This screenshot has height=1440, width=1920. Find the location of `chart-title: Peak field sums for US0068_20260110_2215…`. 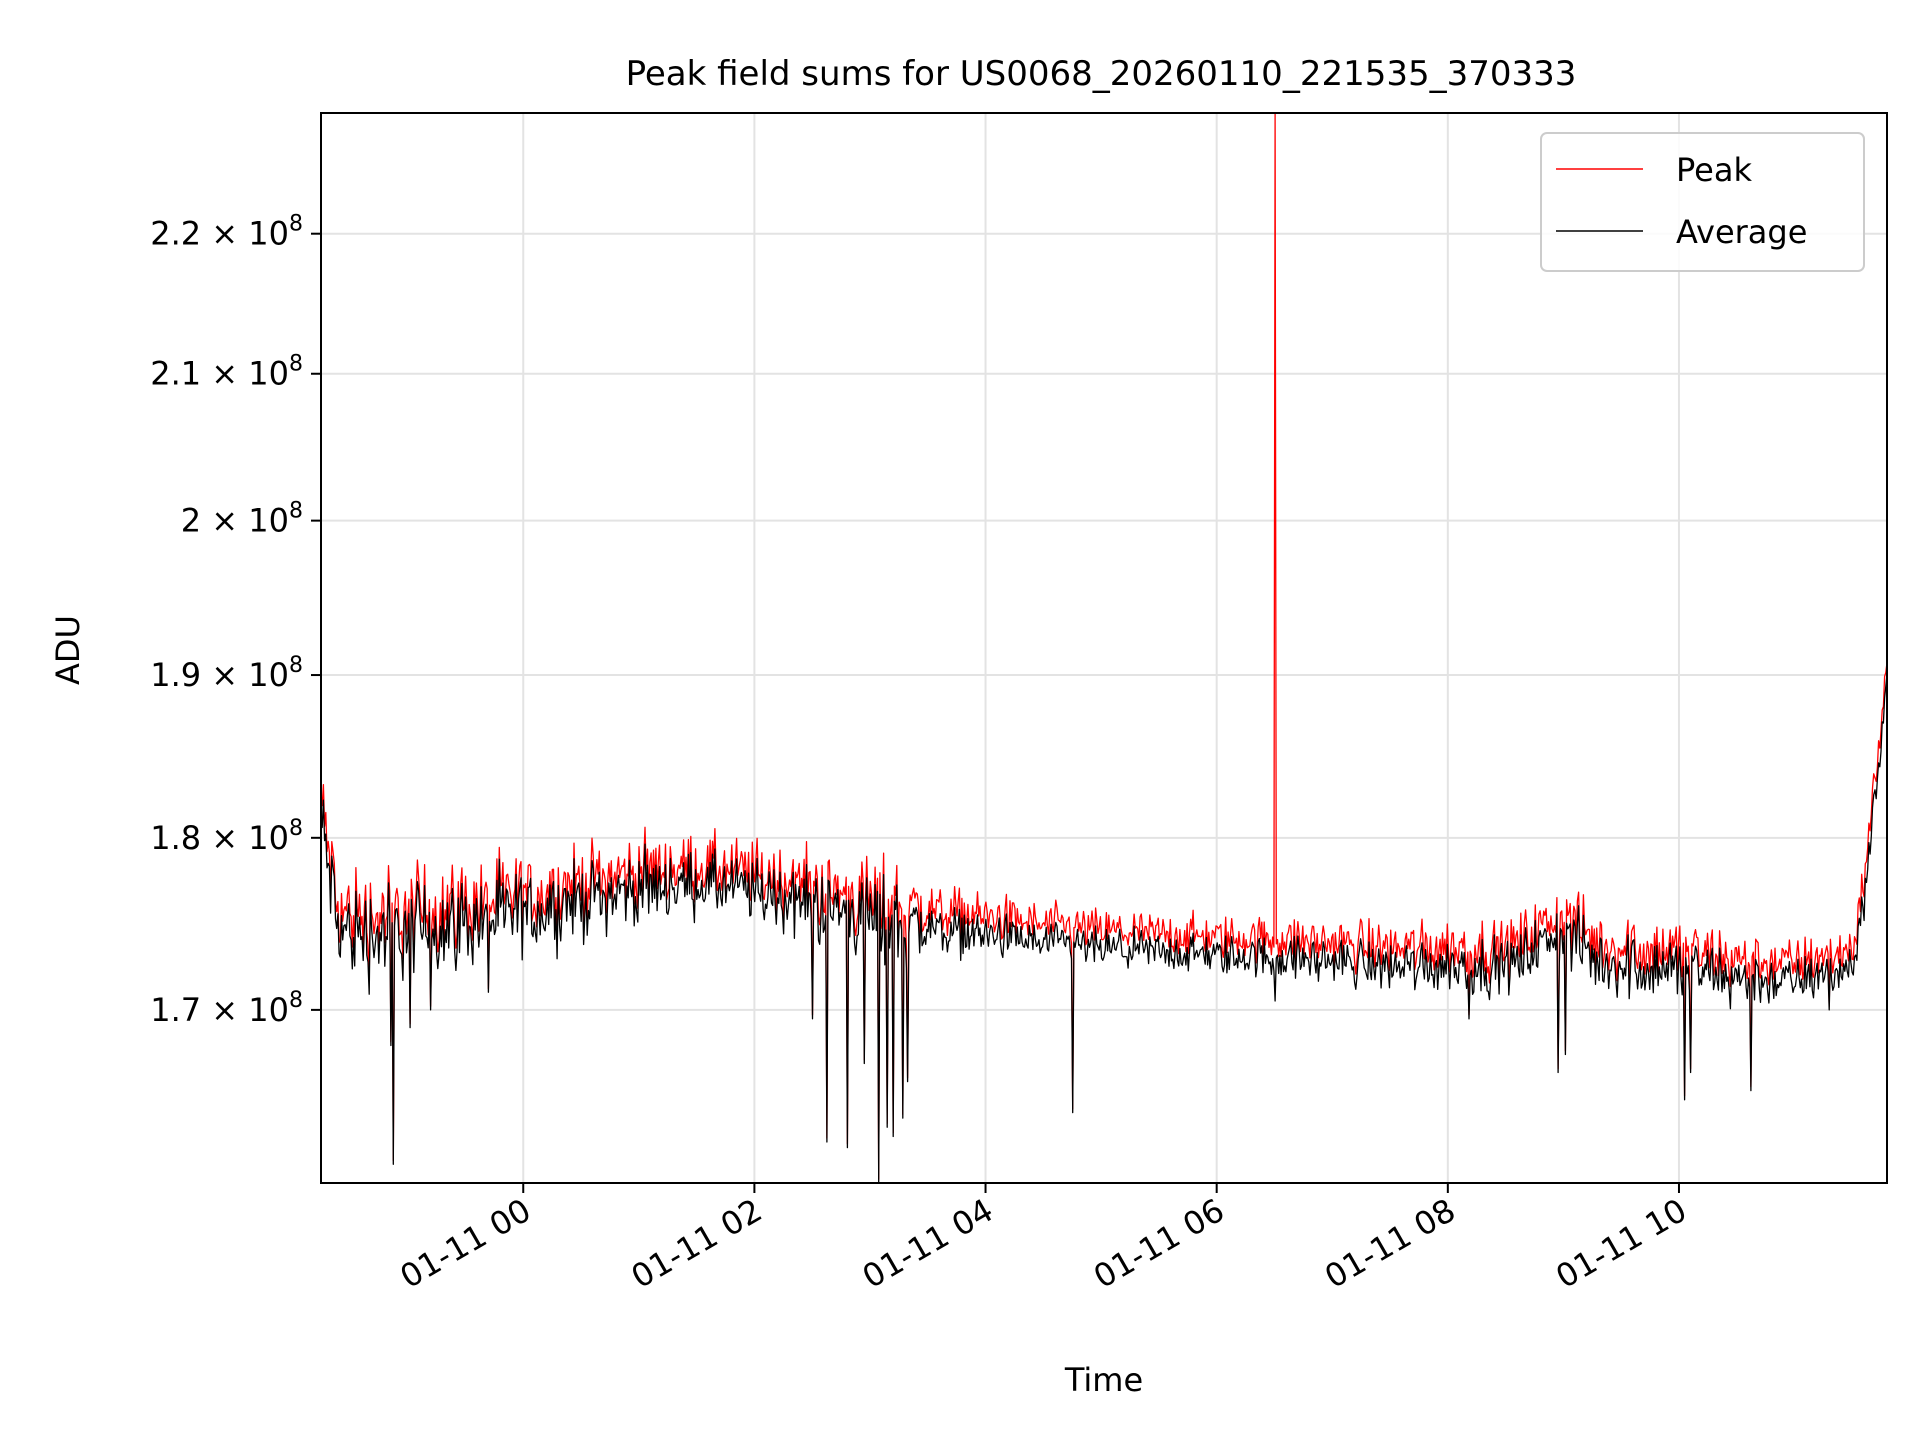

chart-title: Peak field sums for US0068_20260110_2215… is located at coordinates (1101, 74).